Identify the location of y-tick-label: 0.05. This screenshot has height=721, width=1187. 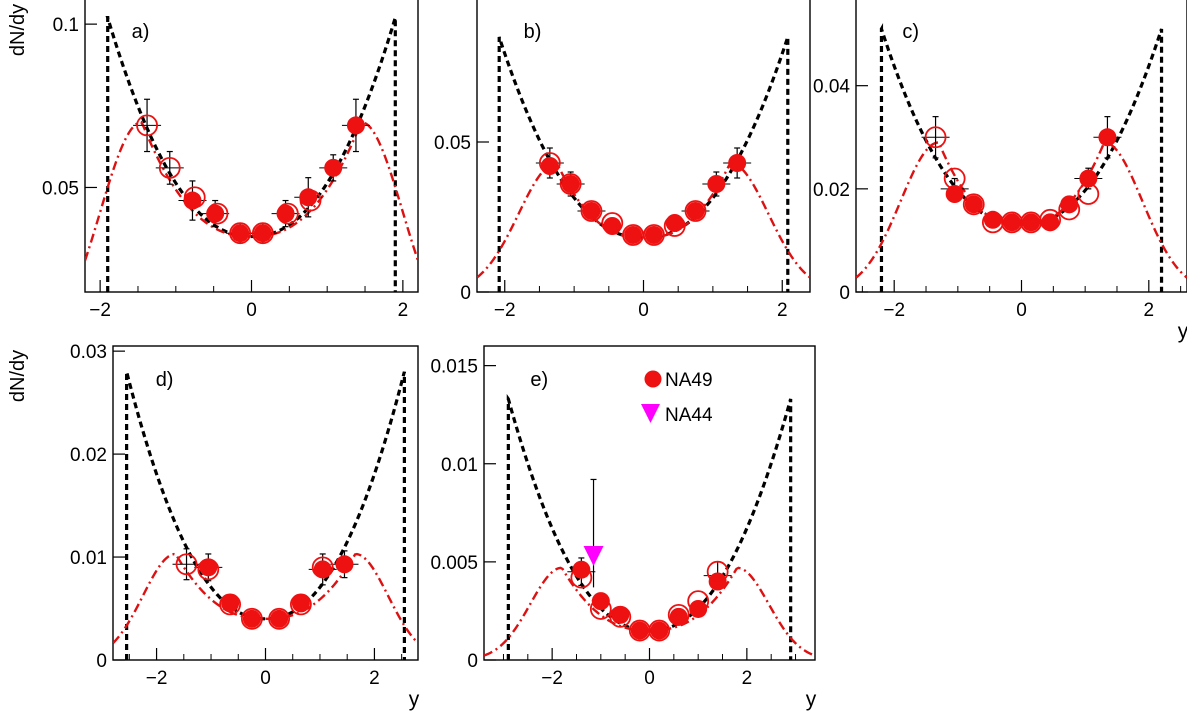
(452, 143).